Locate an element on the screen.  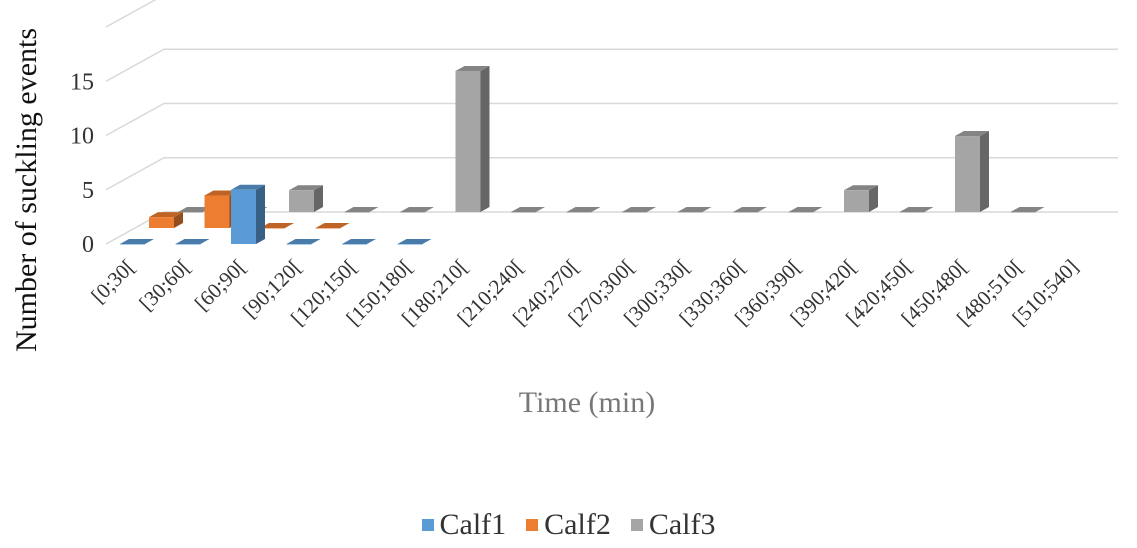
y-tick-label: 10 is located at coordinates (82, 137).